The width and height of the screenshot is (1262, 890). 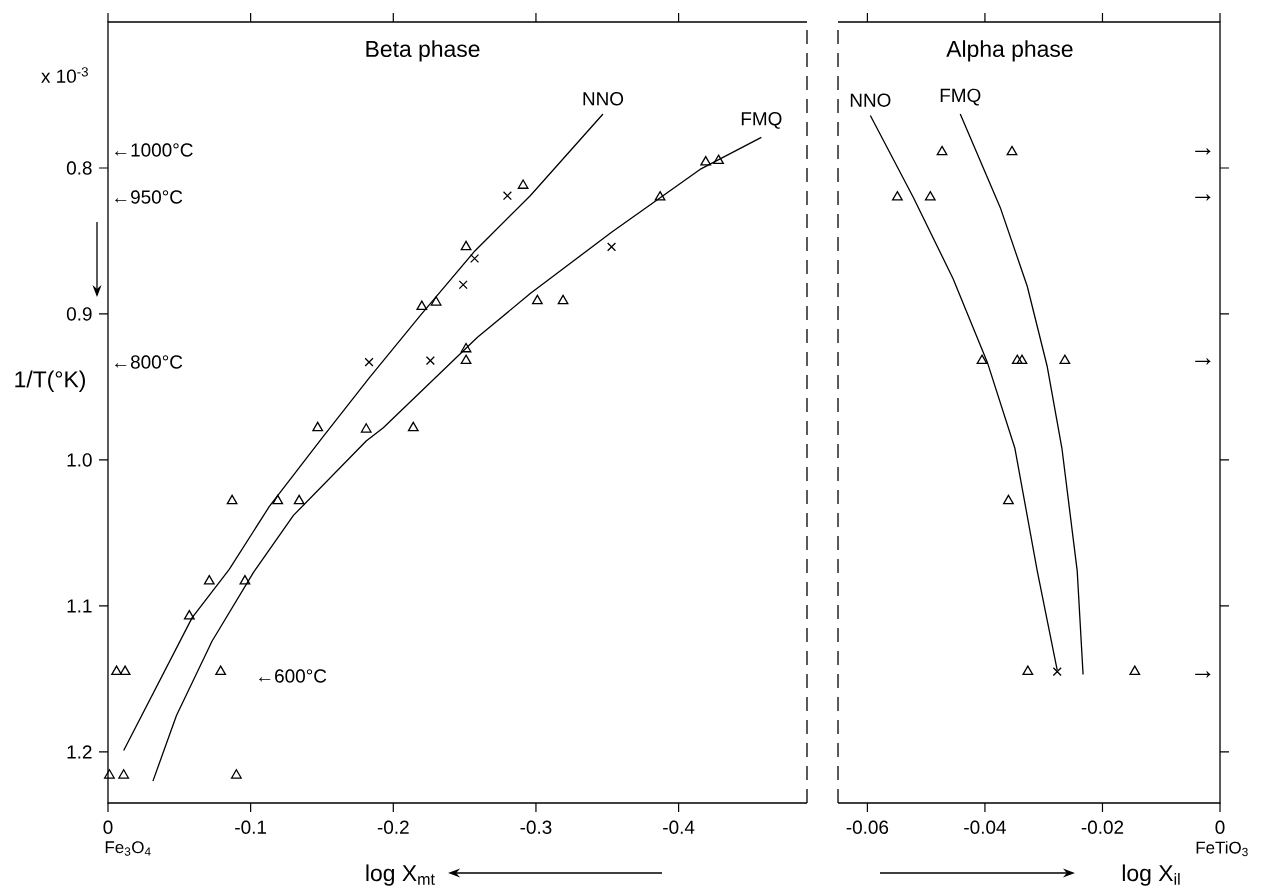 What do you see at coordinates (536, 827) in the screenshot?
I see `x-tick-label: -0.3` at bounding box center [536, 827].